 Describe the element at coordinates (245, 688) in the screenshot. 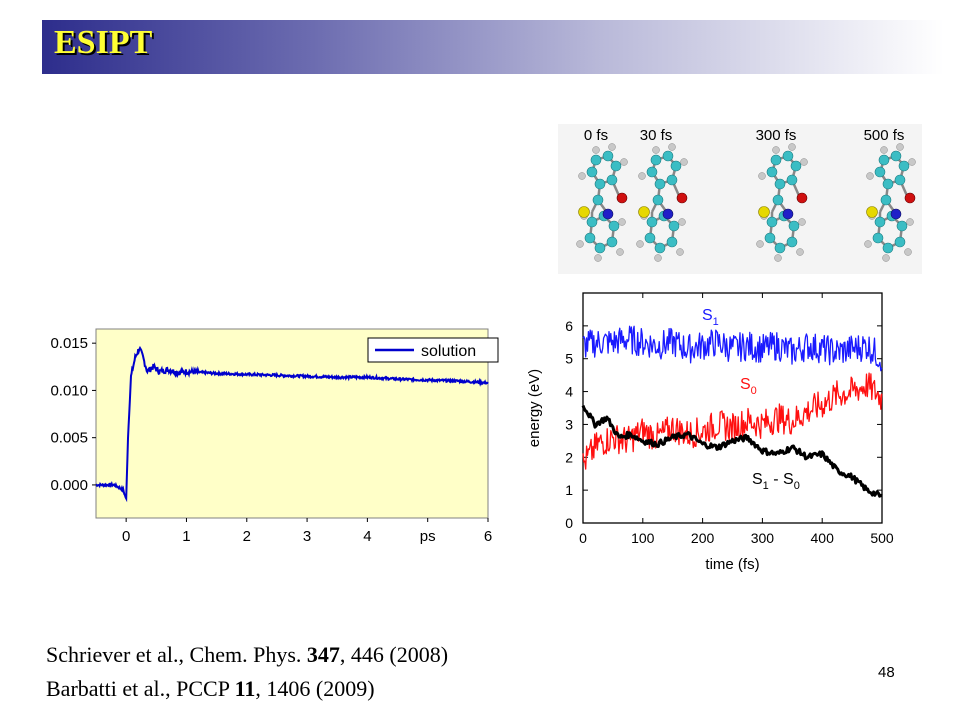

I see `reference-2-volume: 11` at that location.